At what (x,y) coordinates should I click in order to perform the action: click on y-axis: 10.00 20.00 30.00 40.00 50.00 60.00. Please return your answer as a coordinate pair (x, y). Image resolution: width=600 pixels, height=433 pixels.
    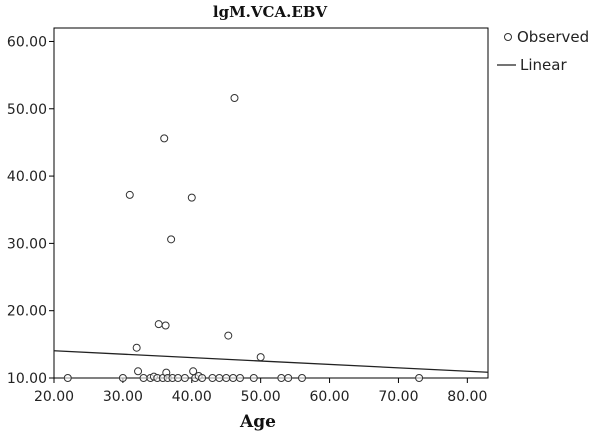
    Looking at the image, I should click on (30, 210).